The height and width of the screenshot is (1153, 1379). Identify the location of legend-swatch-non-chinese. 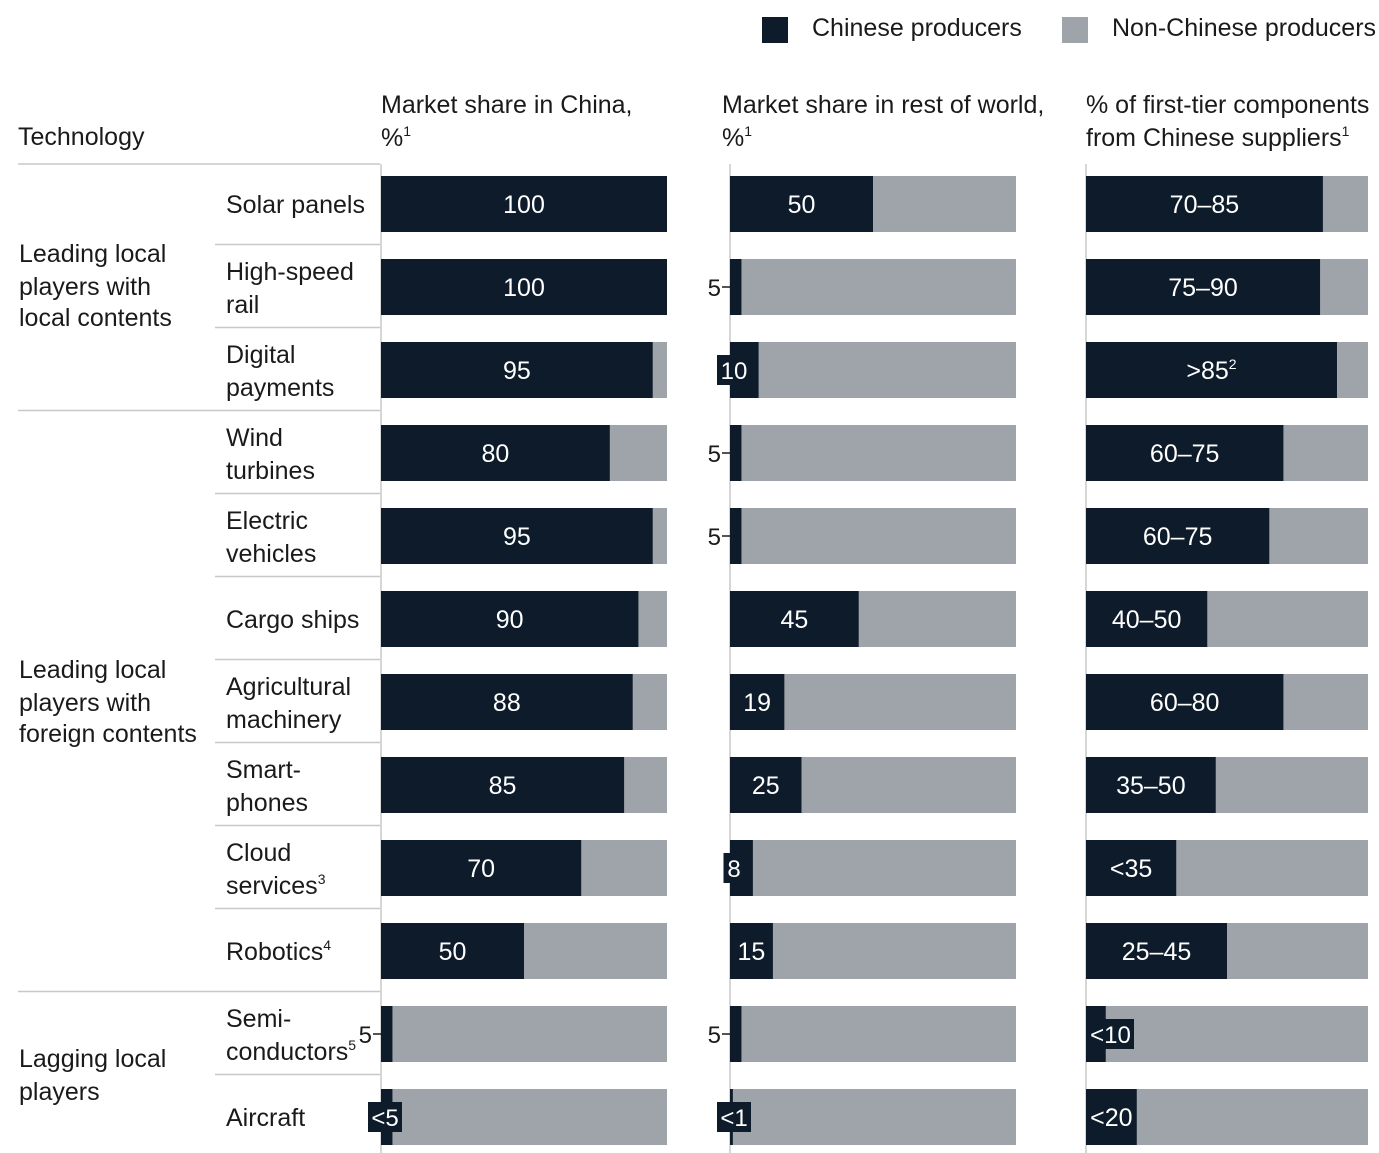
(1075, 30).